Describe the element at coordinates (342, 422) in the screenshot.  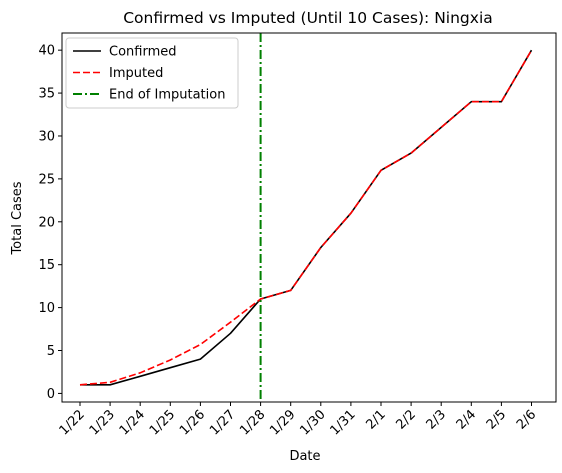
I see `x-tick-label: 1/31` at that location.